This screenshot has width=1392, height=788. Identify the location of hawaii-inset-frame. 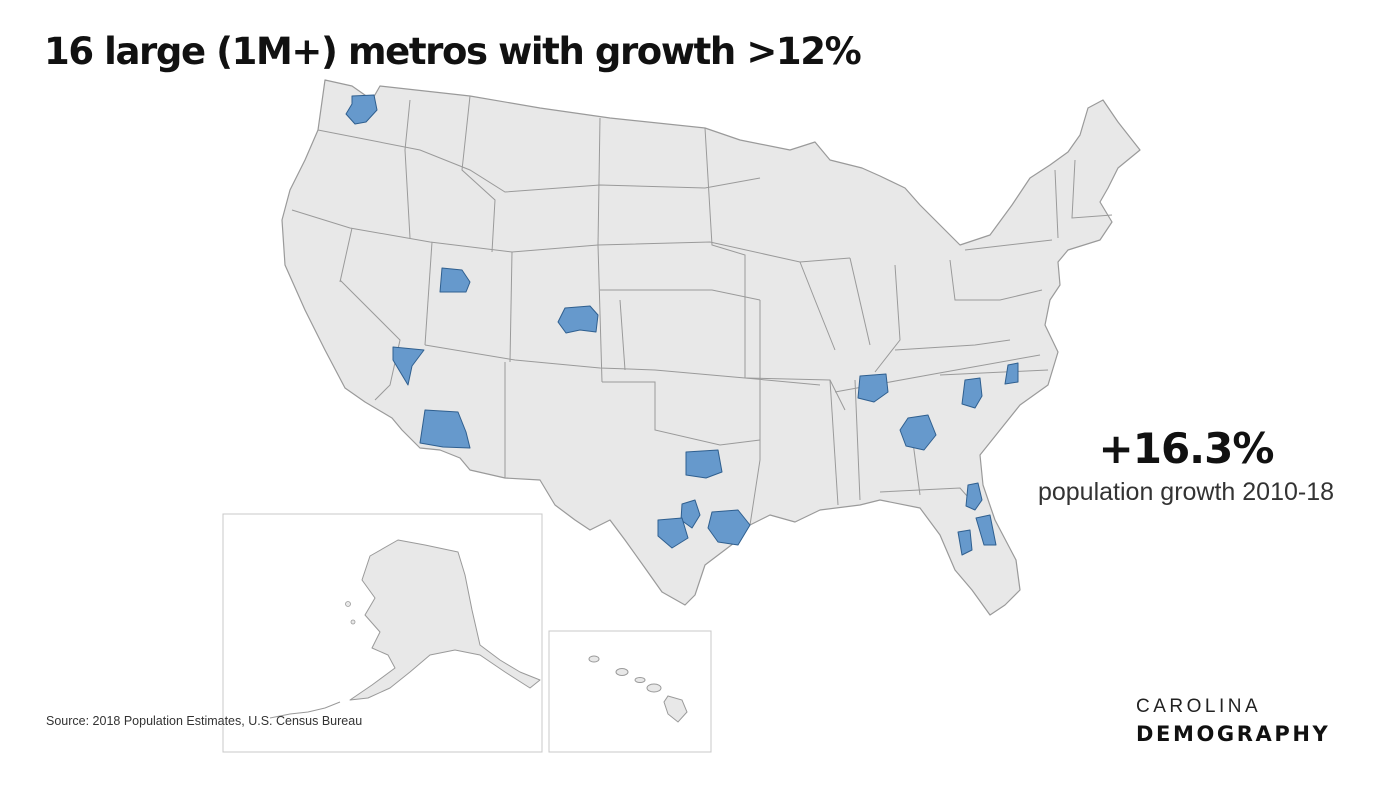
(630, 691).